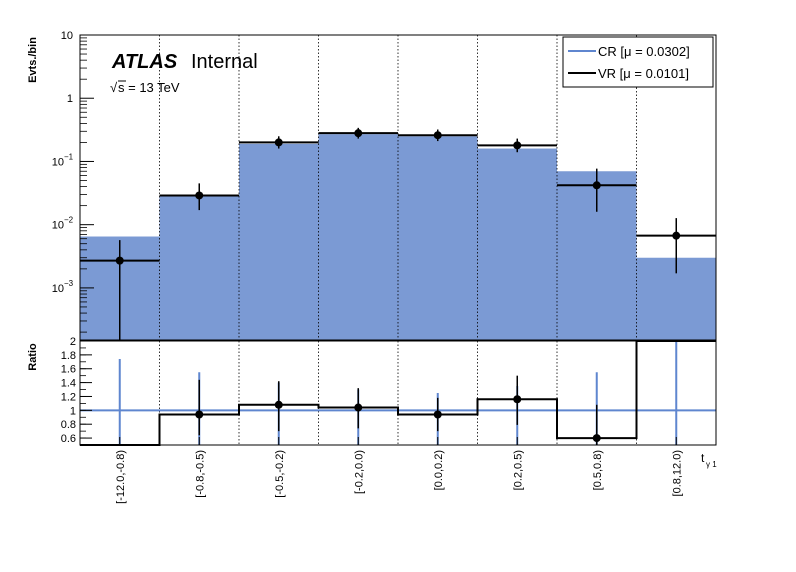 This screenshot has height=572, width=796. What do you see at coordinates (69, 220) in the screenshot?
I see `y-tick-exponent: −2` at bounding box center [69, 220].